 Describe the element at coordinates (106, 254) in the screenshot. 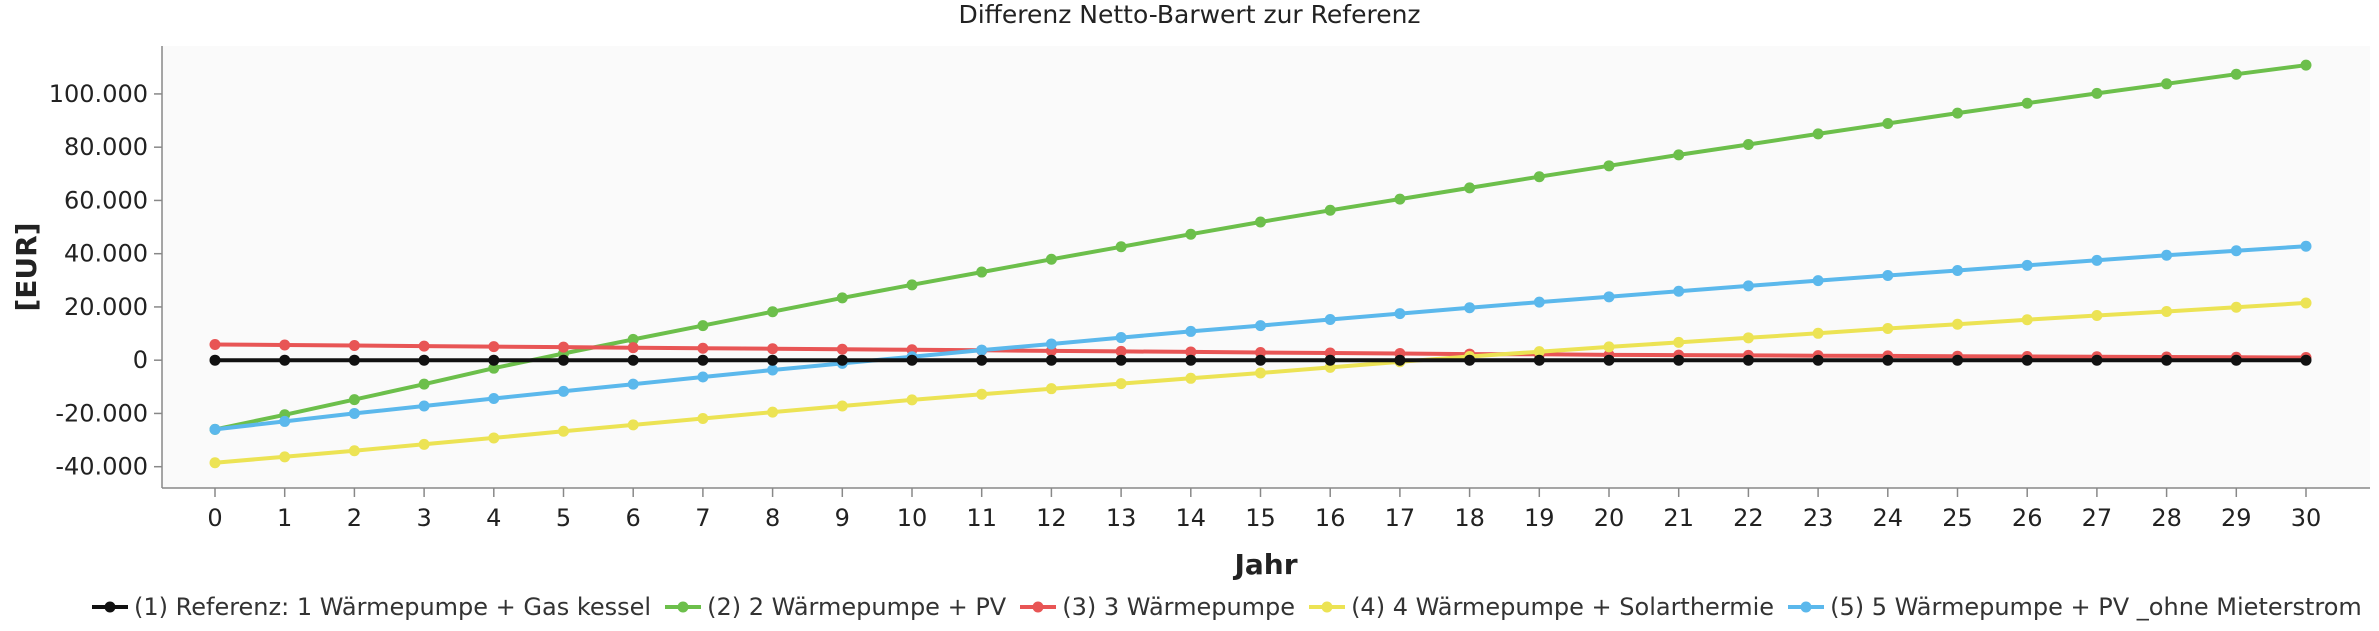

I see `y-tick-label: 40.000` at that location.